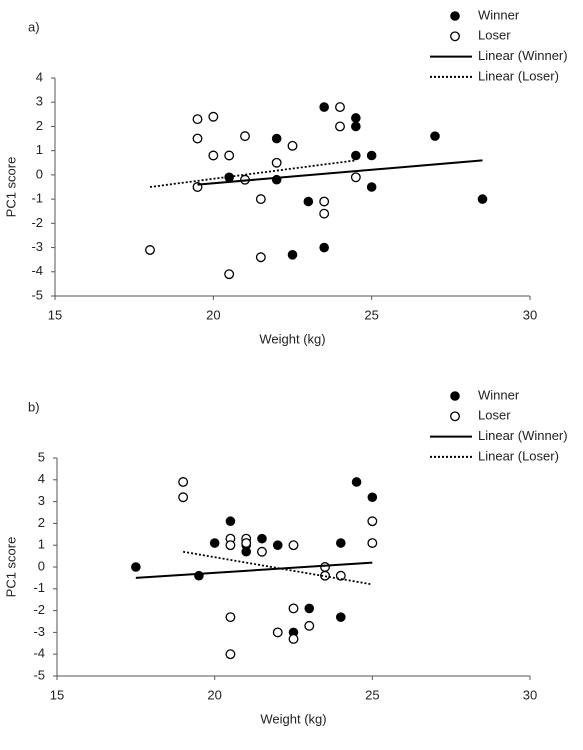 This screenshot has width=583, height=750. Describe the element at coordinates (292, 338) in the screenshot. I see `x-axis-label: Weight (kg)` at that location.